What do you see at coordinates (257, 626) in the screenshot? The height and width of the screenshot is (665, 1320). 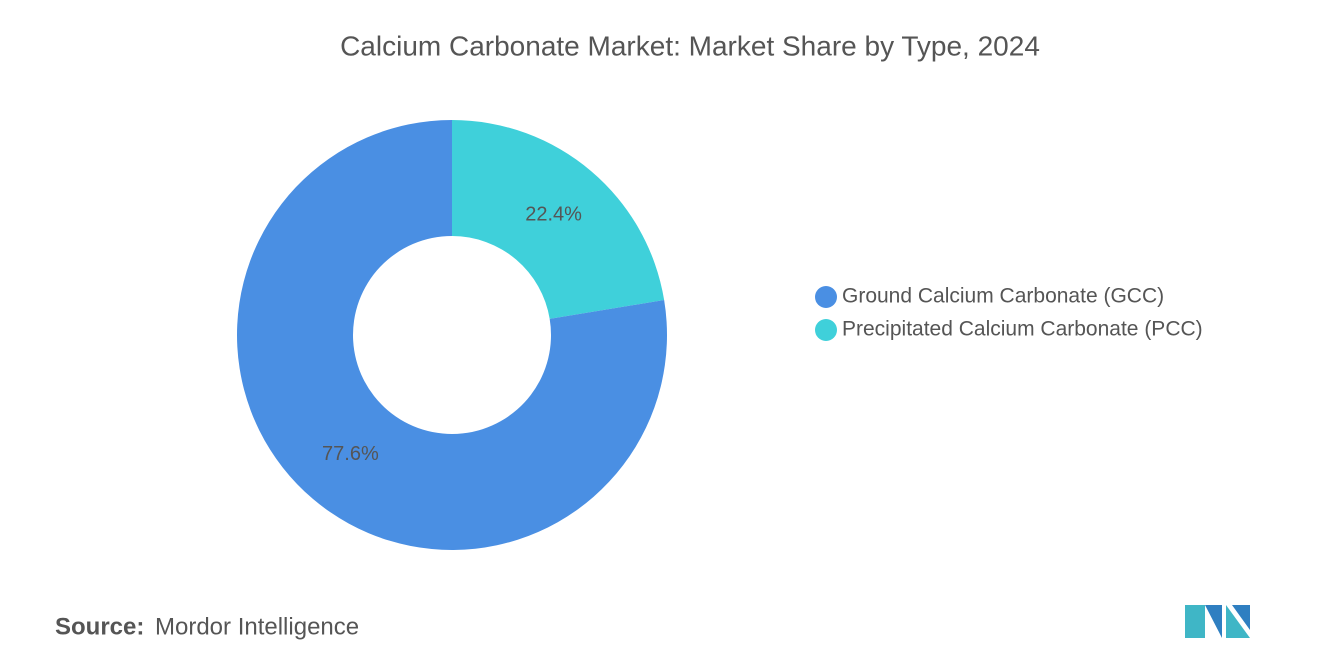 I see `source: Mordor Intelligence` at bounding box center [257, 626].